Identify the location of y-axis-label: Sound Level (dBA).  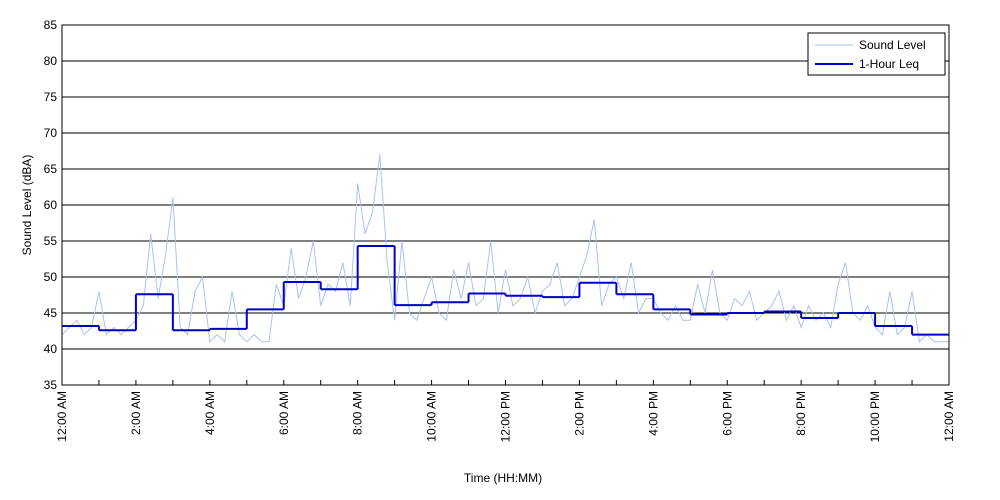
(27, 205).